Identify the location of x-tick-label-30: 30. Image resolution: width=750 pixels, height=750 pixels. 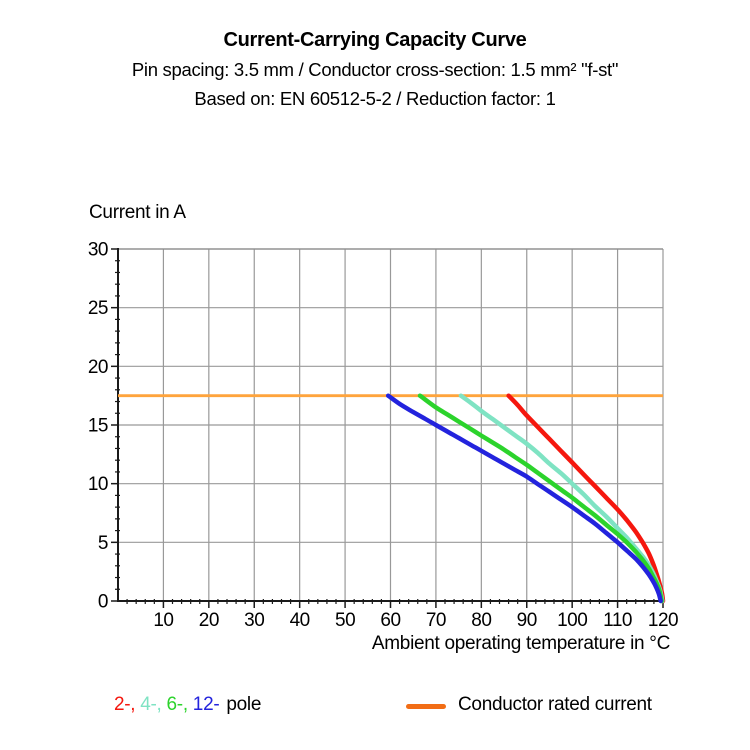
(254, 620).